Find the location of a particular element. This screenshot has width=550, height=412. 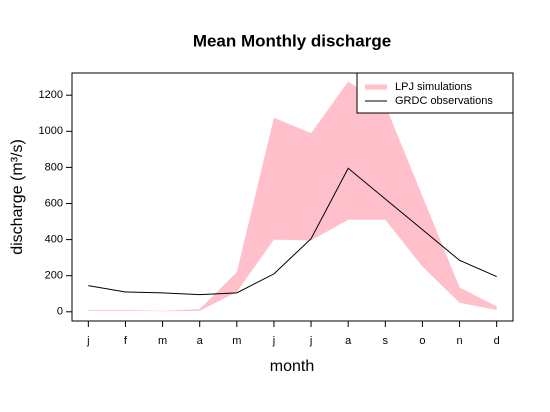

legend-label: LPJ simulations is located at coordinates (434, 87).